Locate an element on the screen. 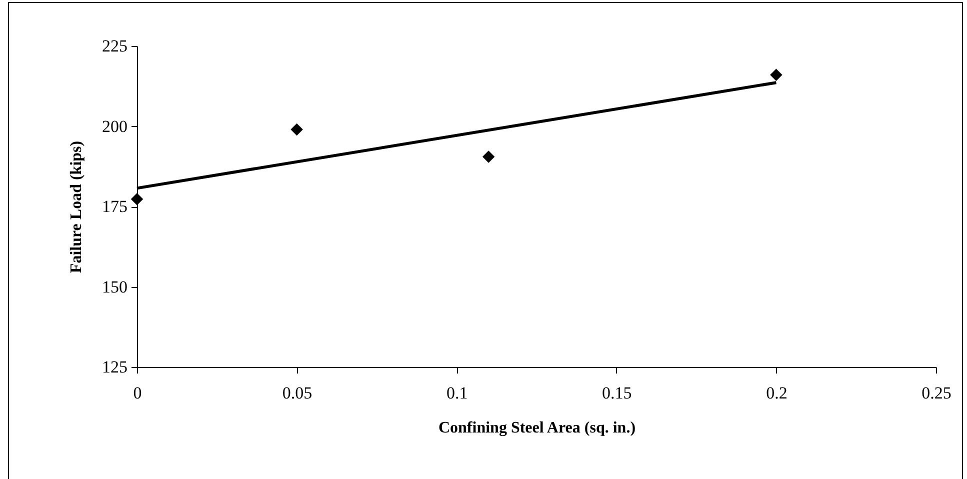 The width and height of the screenshot is (967, 479). x-tick-label: 0.25 is located at coordinates (937, 393).